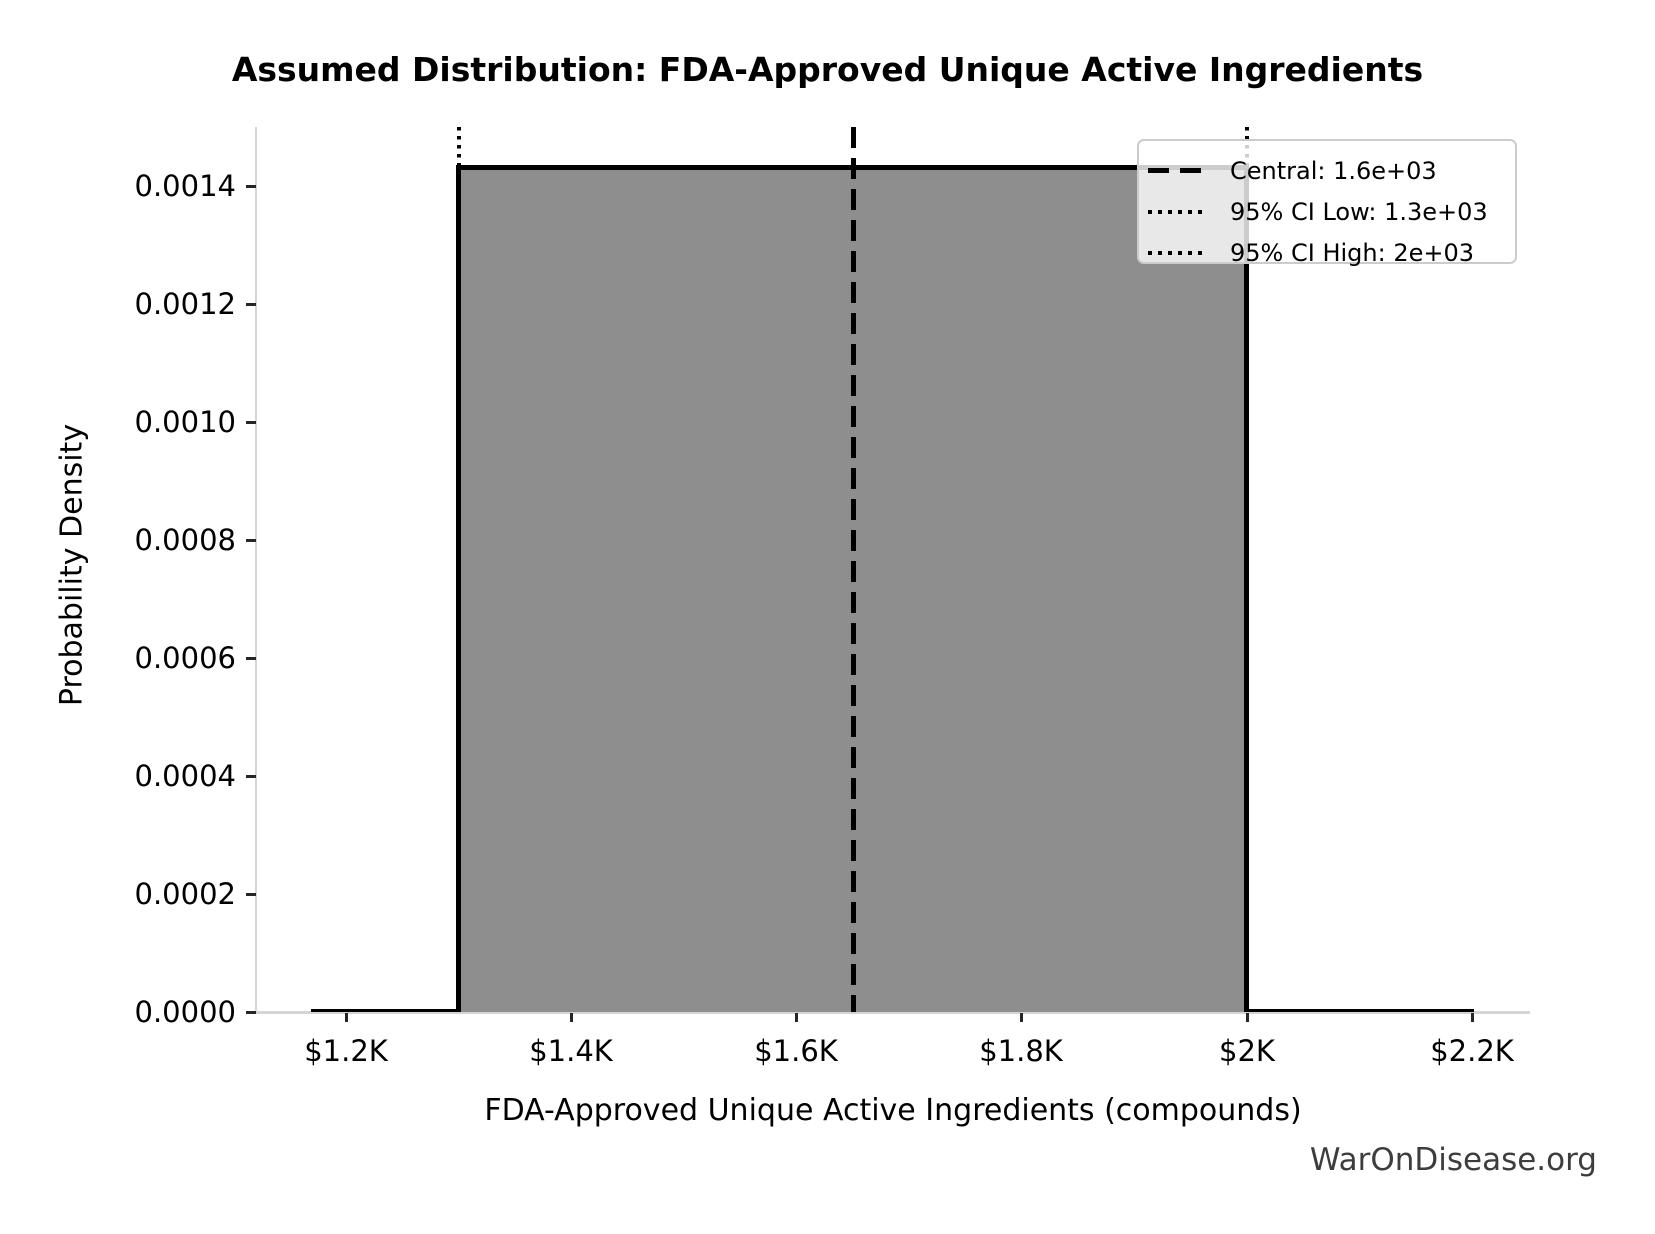 The image size is (1655, 1234). What do you see at coordinates (256, 569) in the screenshot?
I see `y-axis-spine` at bounding box center [256, 569].